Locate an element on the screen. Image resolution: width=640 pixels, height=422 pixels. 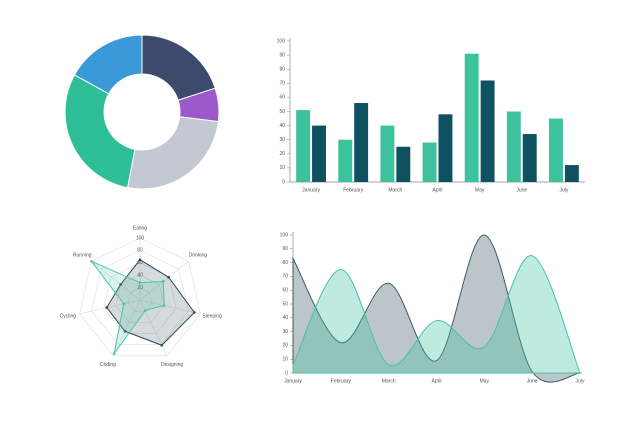
category-label: Sleeping is located at coordinates (212, 316).